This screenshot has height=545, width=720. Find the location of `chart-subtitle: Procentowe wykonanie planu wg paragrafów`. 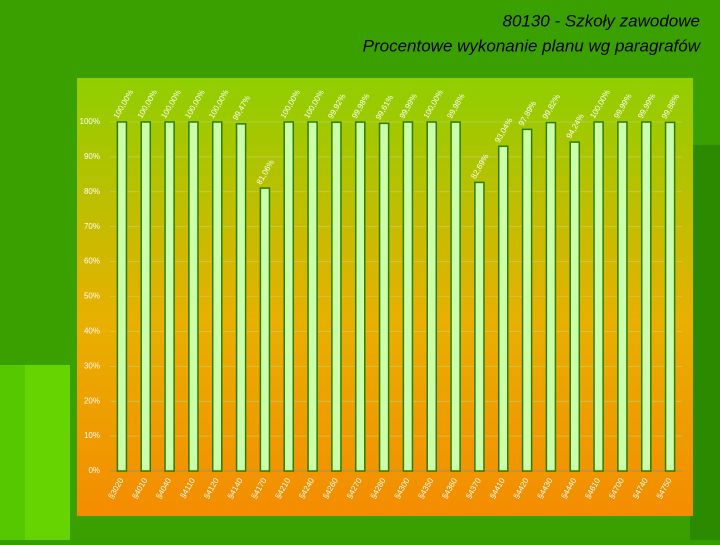

chart-subtitle: Procentowe wykonanie planu wg paragrafów is located at coordinates (532, 45).